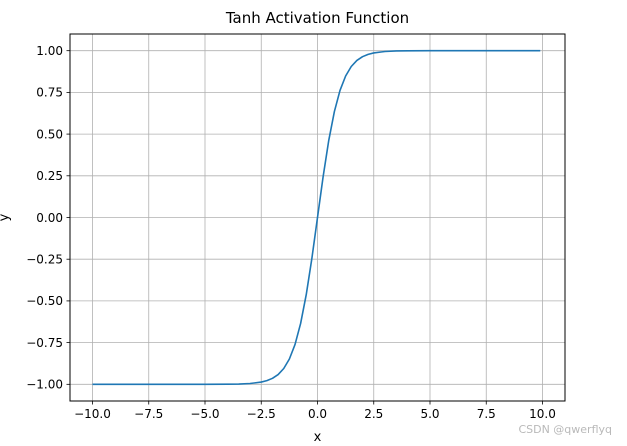  Describe the element at coordinates (148, 414) in the screenshot. I see `x-tick-label: −7.5` at that location.